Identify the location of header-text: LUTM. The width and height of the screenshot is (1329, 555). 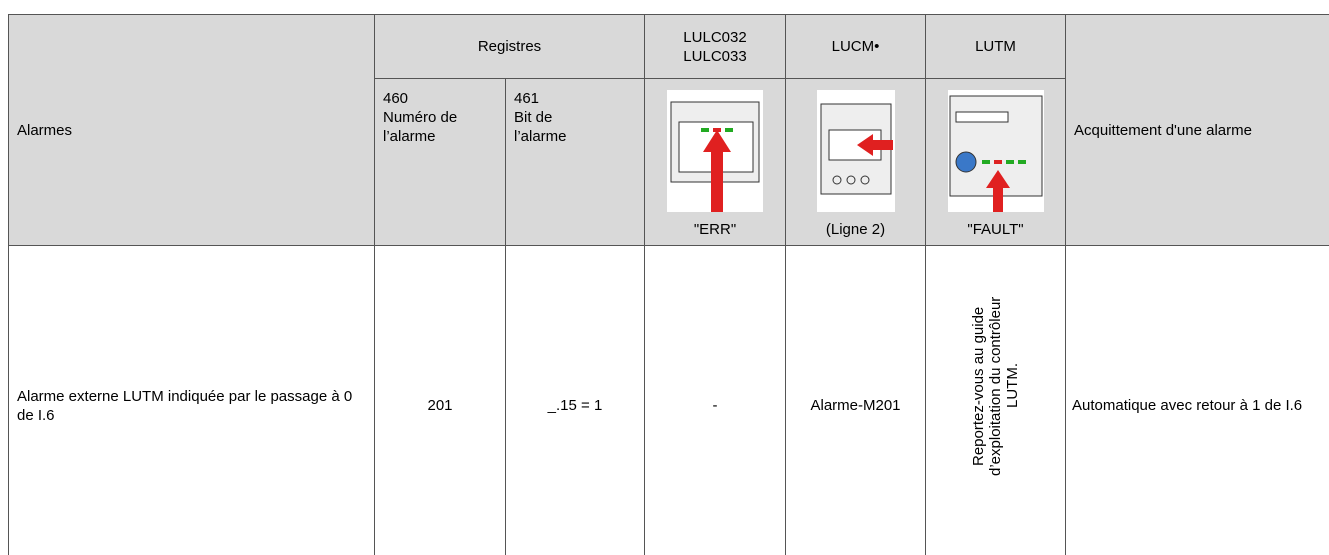
(995, 46).